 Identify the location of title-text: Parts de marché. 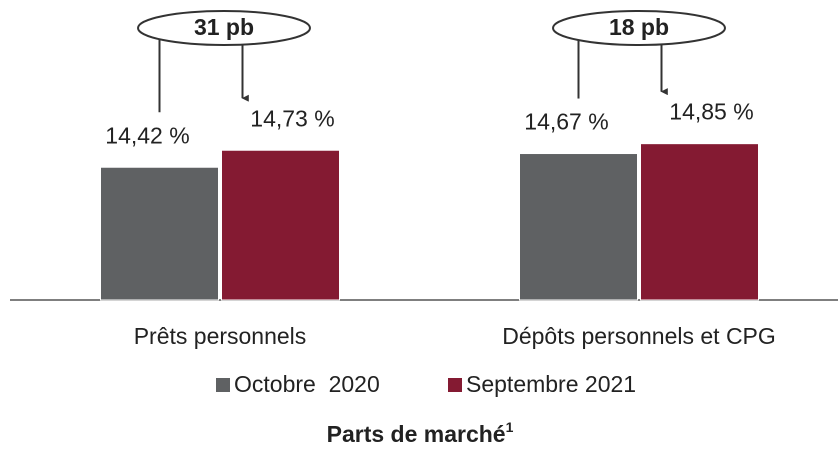
(416, 434).